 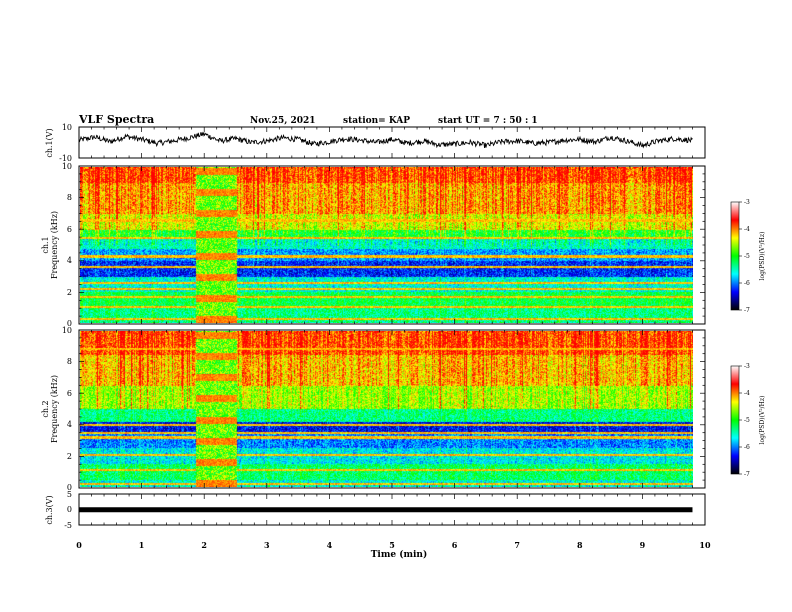 What do you see at coordinates (69, 292) in the screenshot?
I see `ch1-freq-tick-2: 2` at bounding box center [69, 292].